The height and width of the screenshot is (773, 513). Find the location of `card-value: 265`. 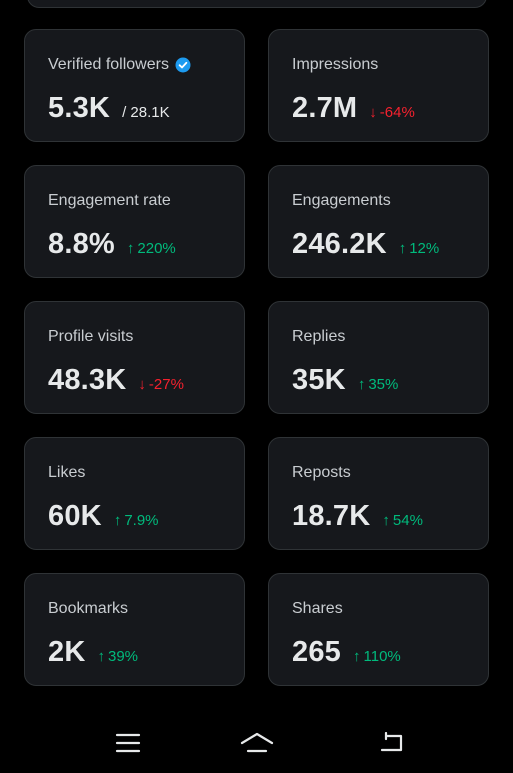

card-value: 265 is located at coordinates (316, 652).